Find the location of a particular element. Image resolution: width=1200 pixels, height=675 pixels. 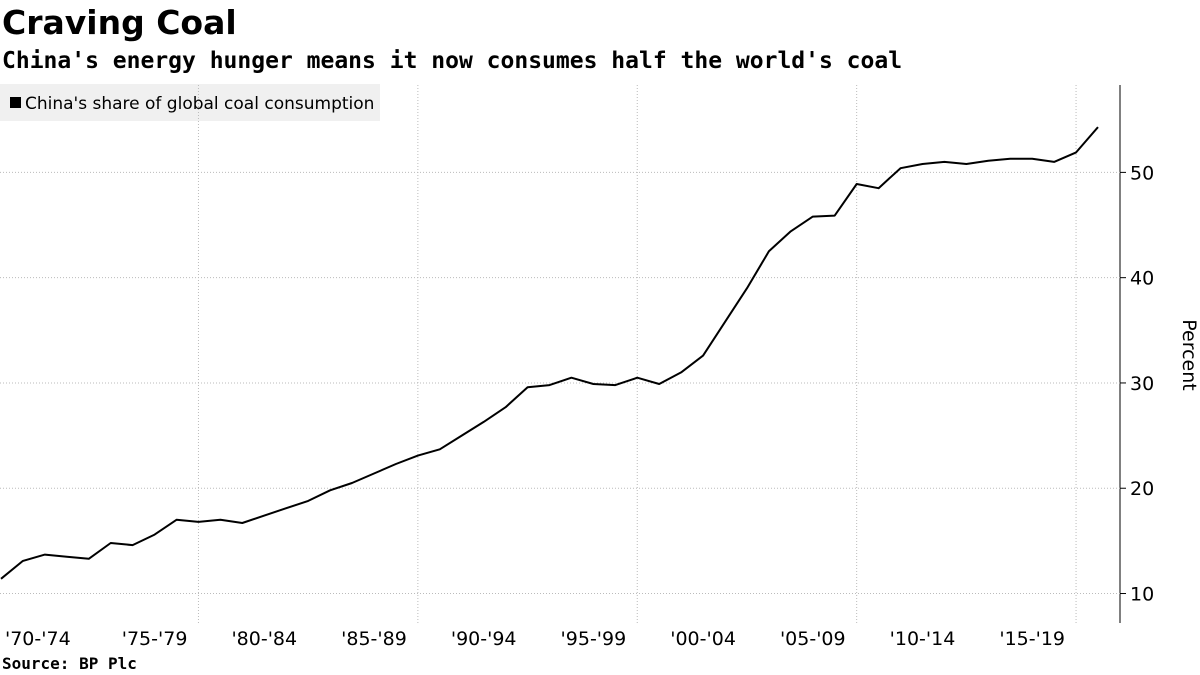

x-tick-label: '90-'94 is located at coordinates (484, 639).